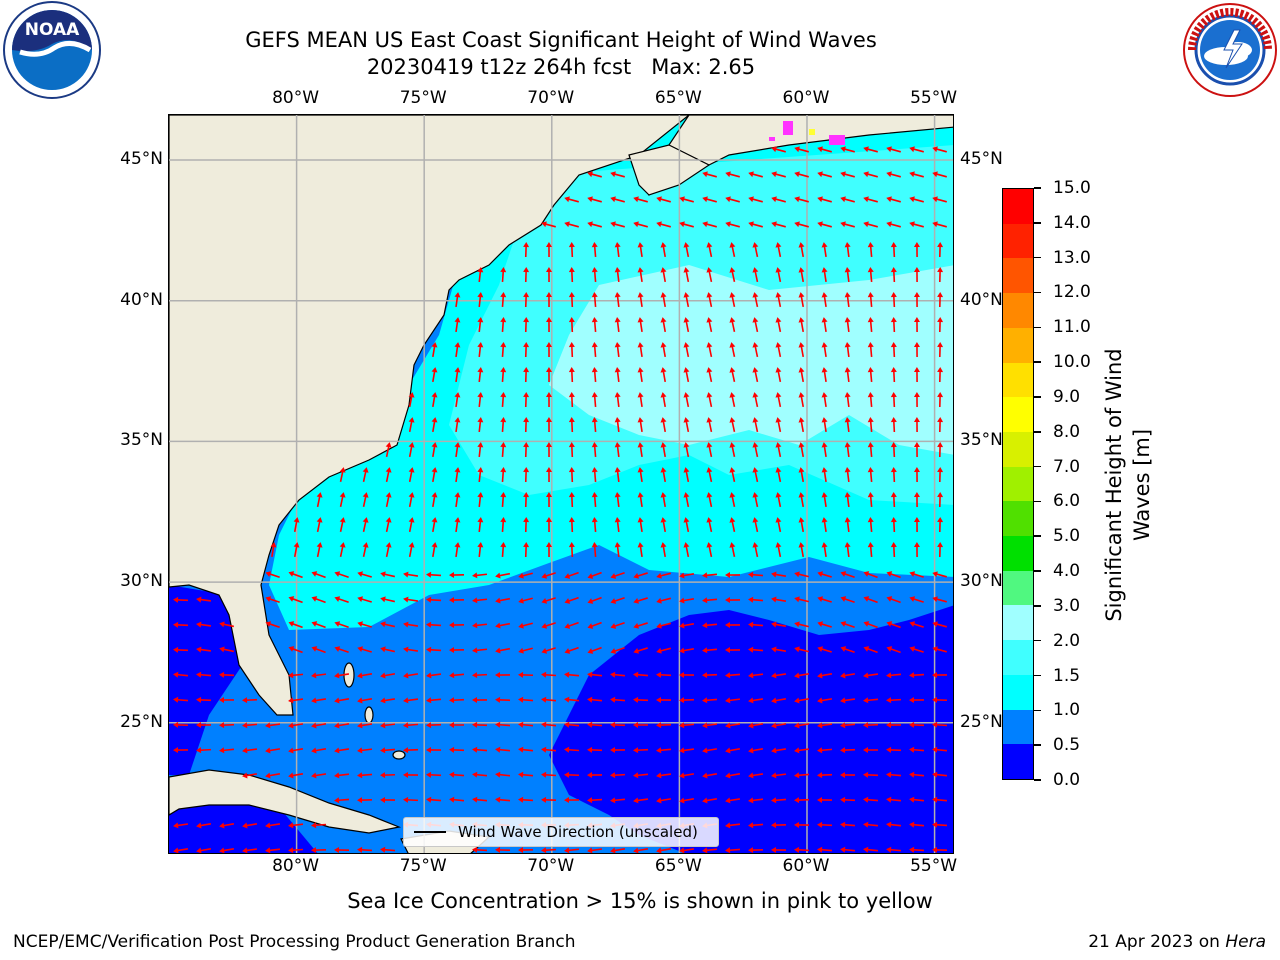 The width and height of the screenshot is (1280, 960). I want to click on sea-ice-cell, so click(837, 140).